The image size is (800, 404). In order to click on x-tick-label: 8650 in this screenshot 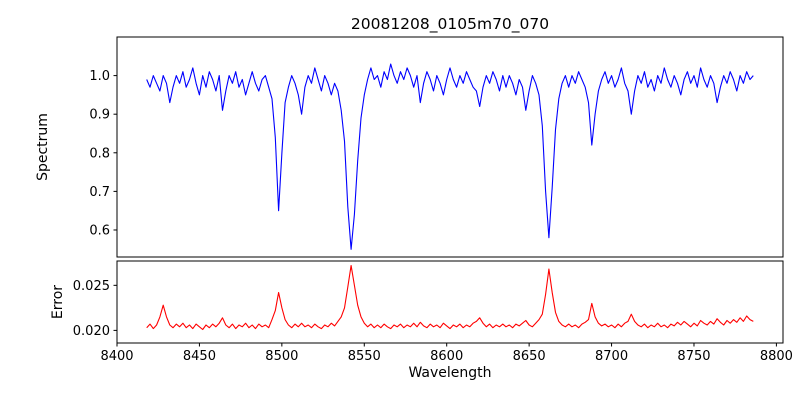, I will do `click(529, 356)`.